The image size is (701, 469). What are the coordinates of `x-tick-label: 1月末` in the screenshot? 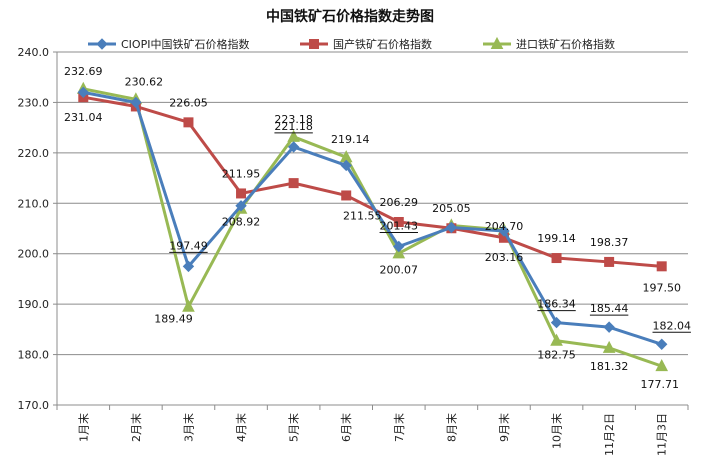 It's located at (83, 427).